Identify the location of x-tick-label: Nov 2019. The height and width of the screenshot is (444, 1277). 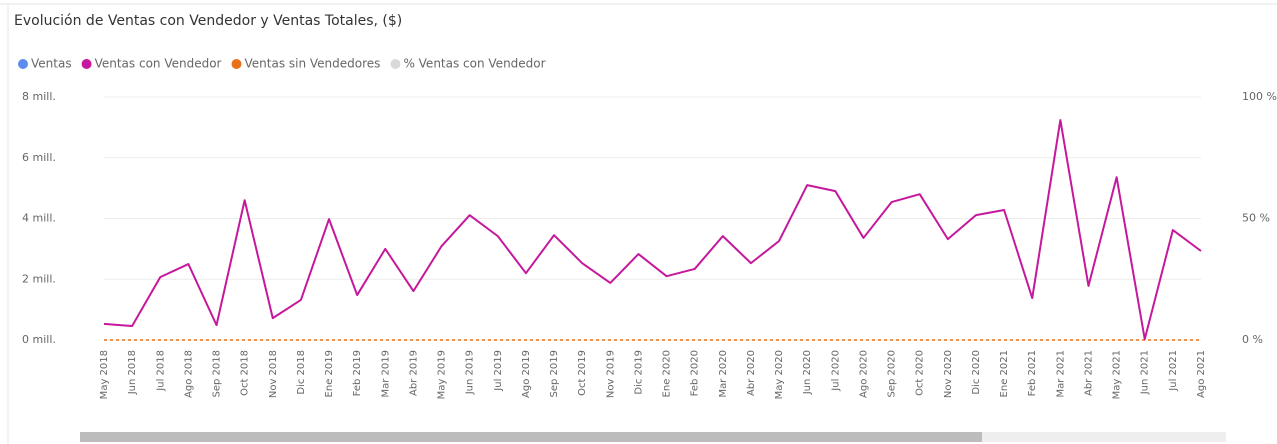
(610, 374).